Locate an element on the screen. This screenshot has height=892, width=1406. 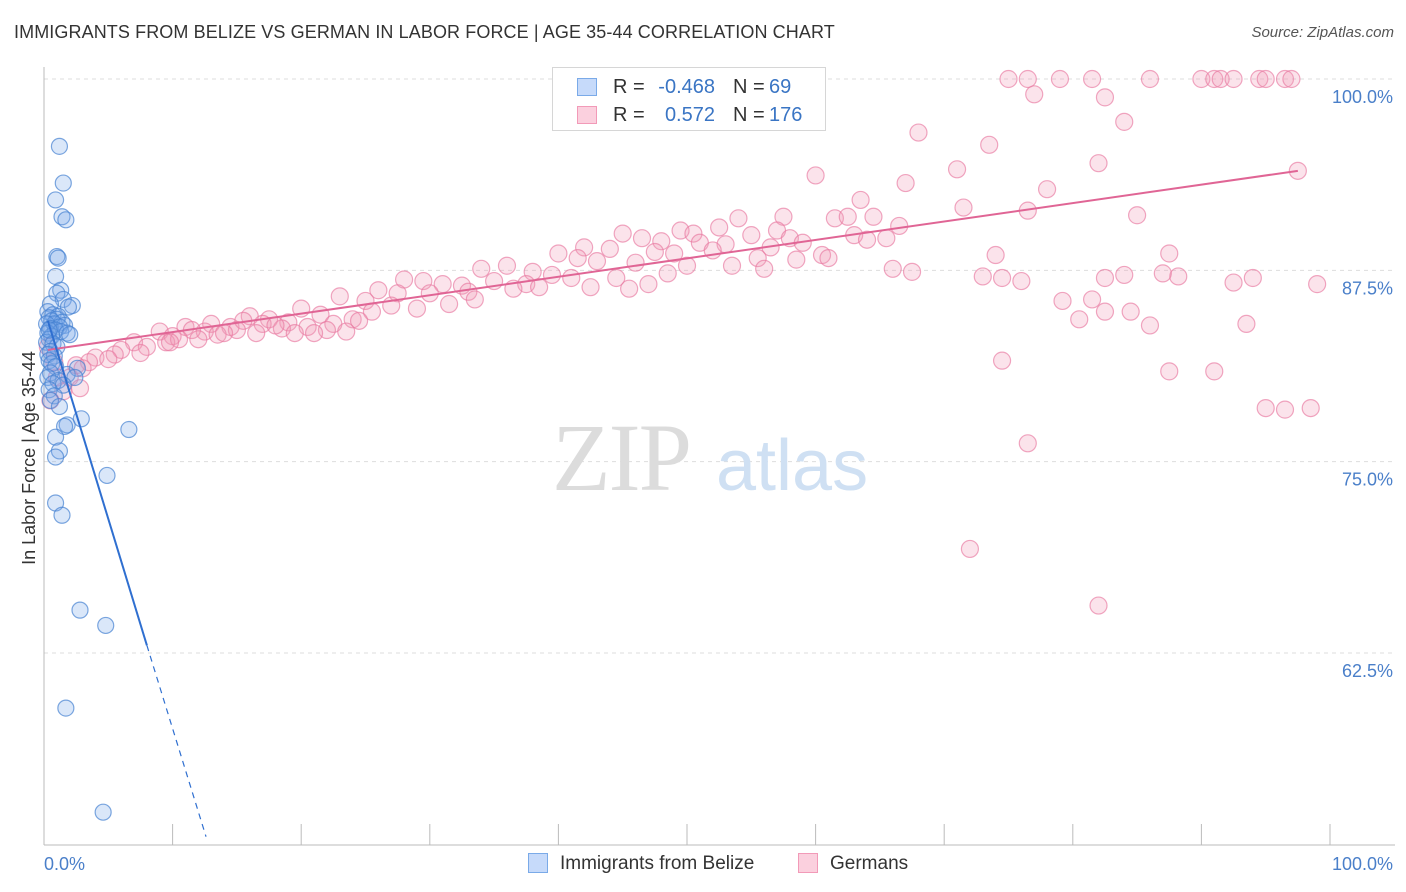
x-tick-label: 0.0% is located at coordinates (64, 864).